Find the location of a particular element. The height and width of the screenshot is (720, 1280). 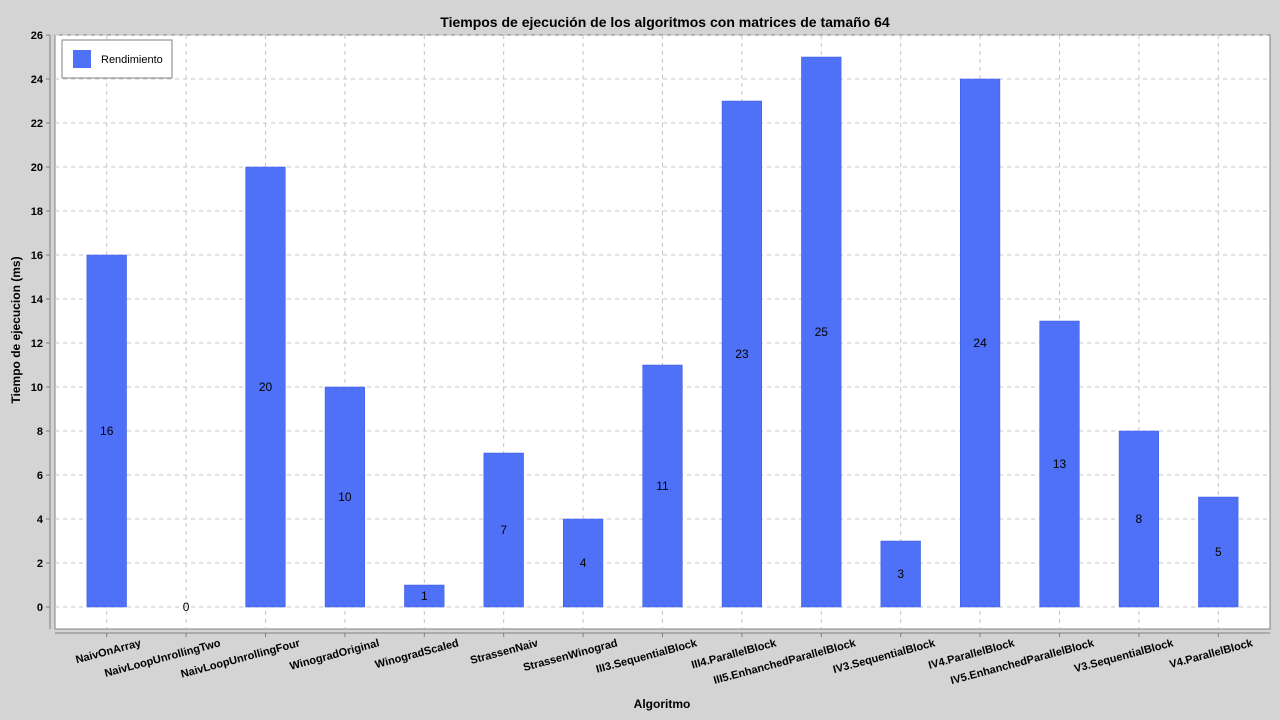

bar-value-label: 8 is located at coordinates (1139, 519).